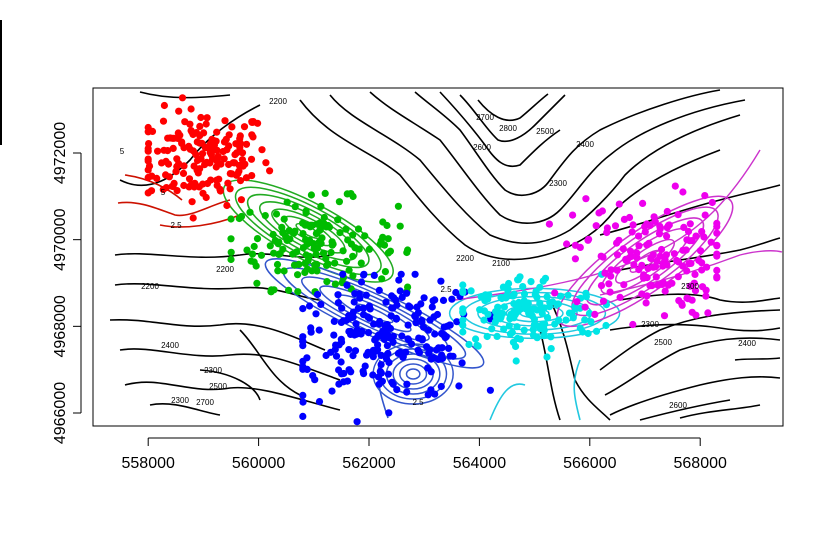 This screenshot has width=830, height=538. Describe the element at coordinates (465, 258) in the screenshot. I see `elevation-contour-label: 2200` at that location.